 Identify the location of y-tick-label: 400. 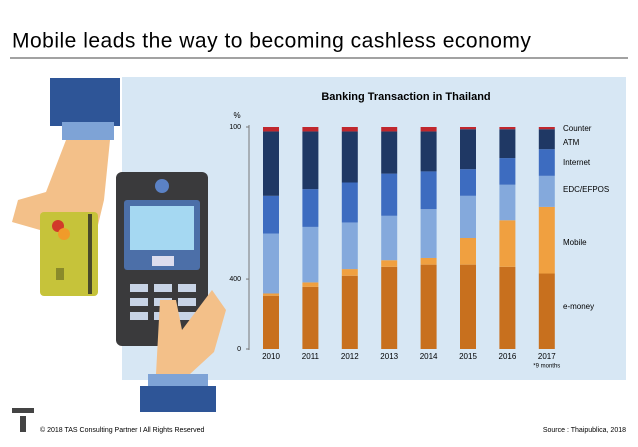
(235, 279).